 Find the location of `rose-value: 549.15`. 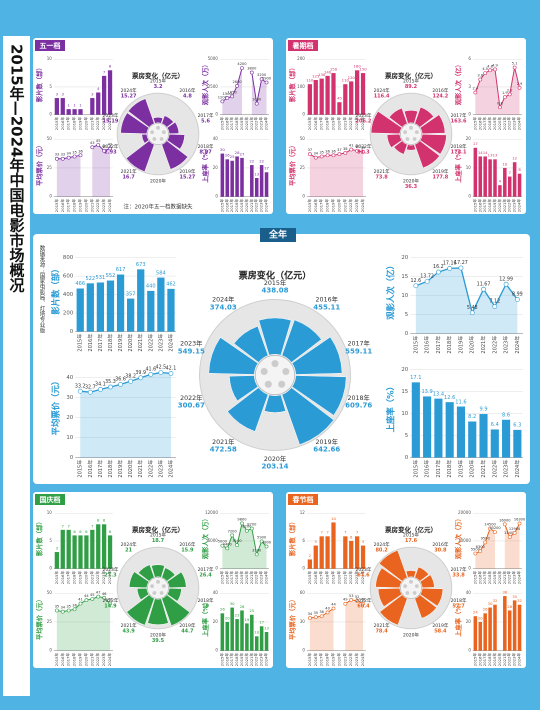

rose-value: 549.15 is located at coordinates (191, 351).